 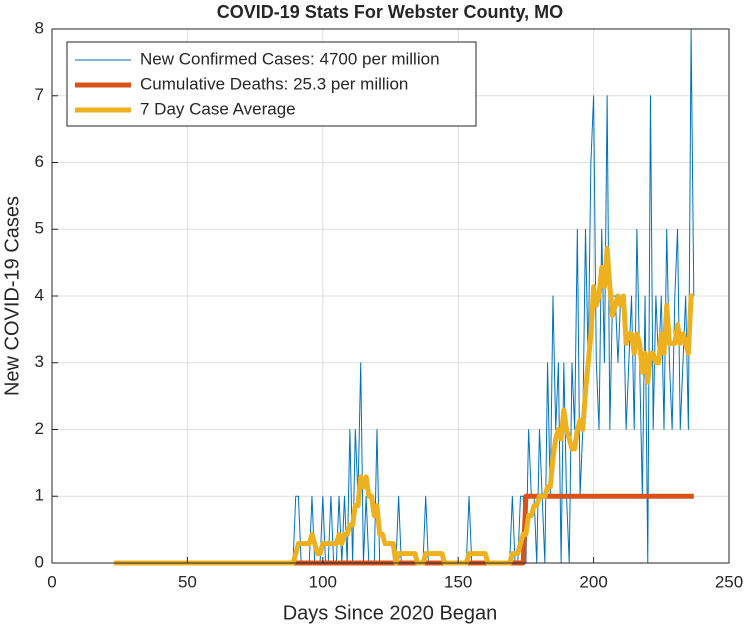 What do you see at coordinates (729, 581) in the screenshot?
I see `x-tick-label: 250` at bounding box center [729, 581].